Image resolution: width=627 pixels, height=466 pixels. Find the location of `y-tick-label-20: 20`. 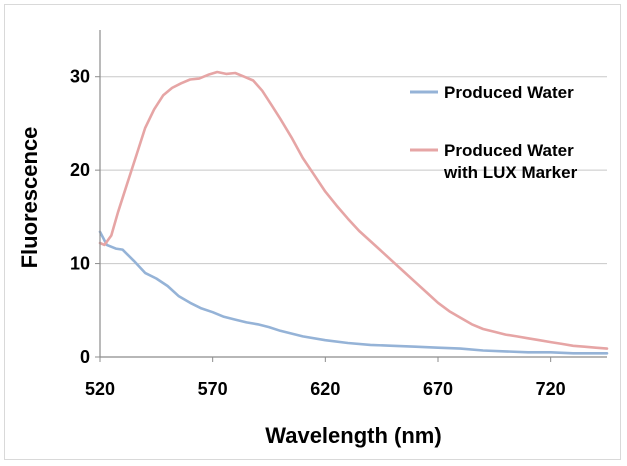

y-tick-label-20: 20 is located at coordinates (80, 170).